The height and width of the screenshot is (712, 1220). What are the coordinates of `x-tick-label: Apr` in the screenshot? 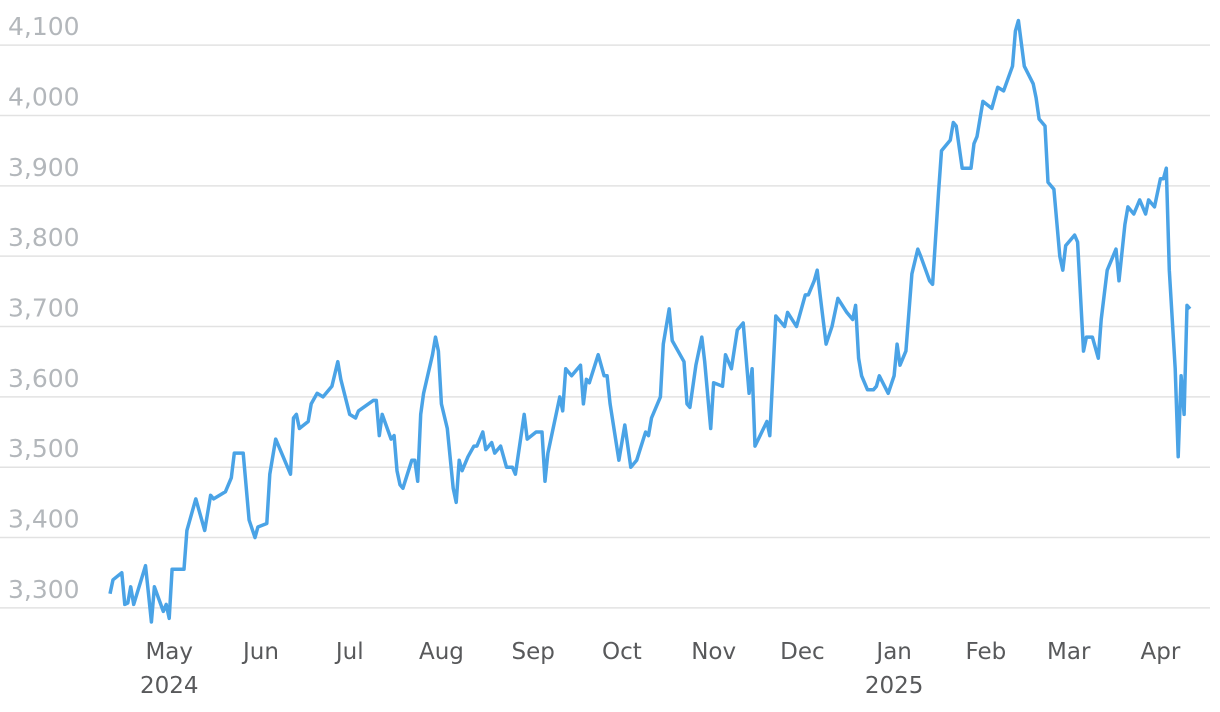 It's located at (1161, 652).